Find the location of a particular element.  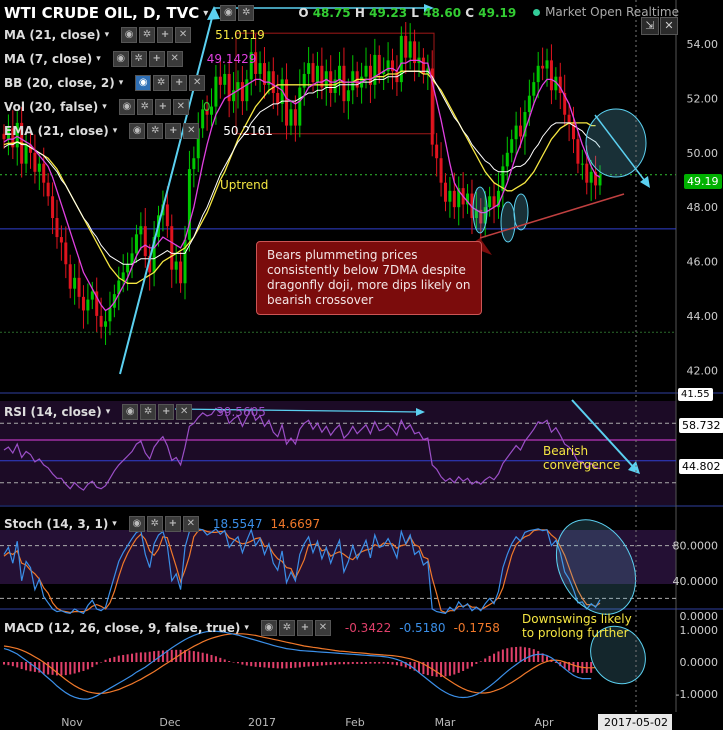

close-icon: ✕ is located at coordinates (669, 26).